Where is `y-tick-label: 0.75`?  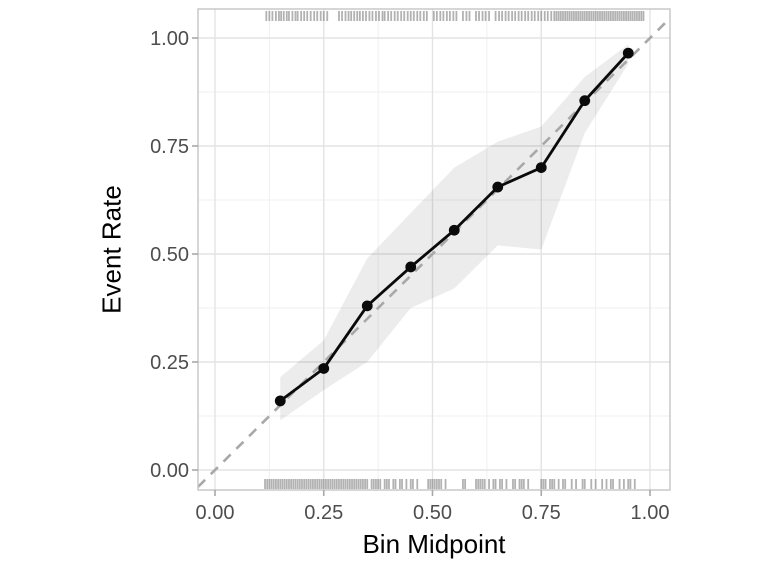 y-tick-label: 0.75 is located at coordinates (169, 147).